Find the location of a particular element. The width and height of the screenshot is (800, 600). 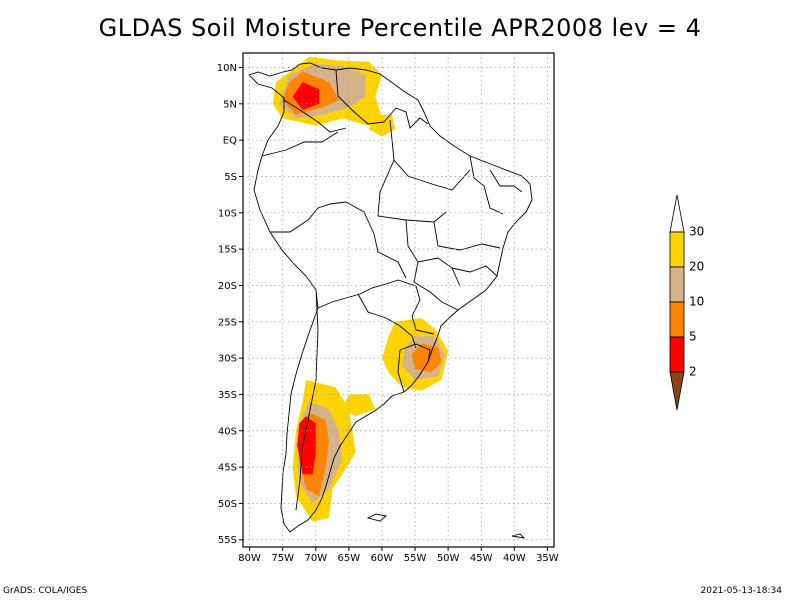

x-tick-label: 50W is located at coordinates (448, 558).